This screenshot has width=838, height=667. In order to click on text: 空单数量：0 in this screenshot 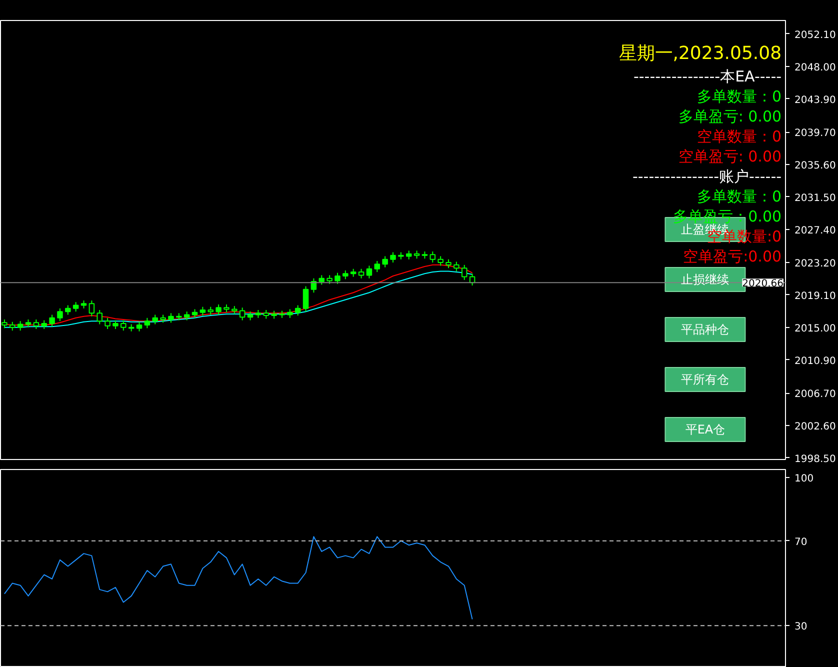, I will do `click(739, 137)`.